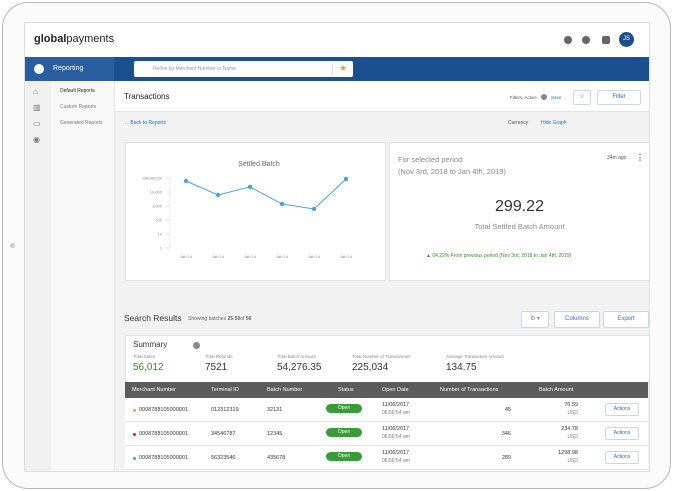 This screenshot has width=673, height=491. What do you see at coordinates (90, 39) in the screenshot?
I see `logo-rest: payments` at bounding box center [90, 39].